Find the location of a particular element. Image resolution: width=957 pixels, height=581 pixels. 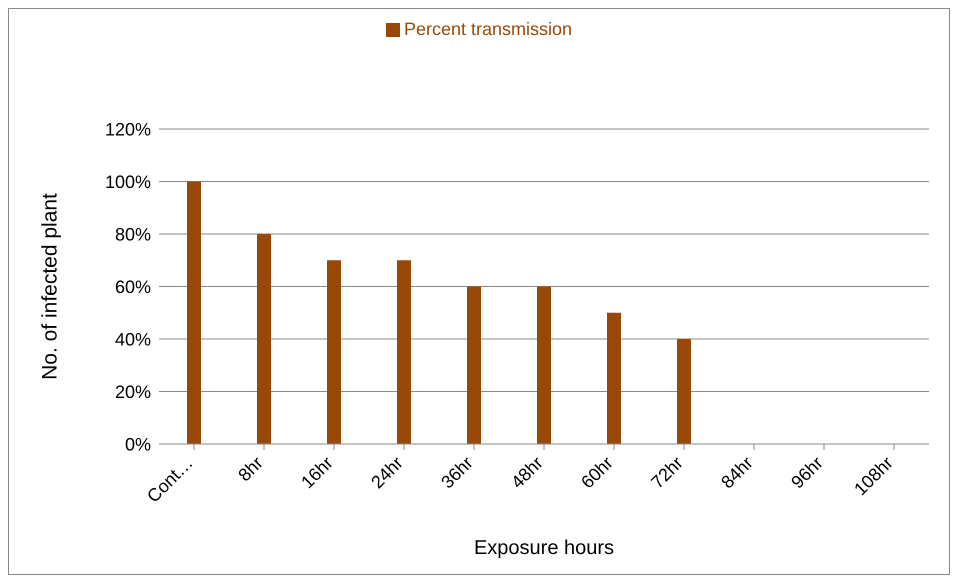

y-tick-label: 80% is located at coordinates (132, 234).